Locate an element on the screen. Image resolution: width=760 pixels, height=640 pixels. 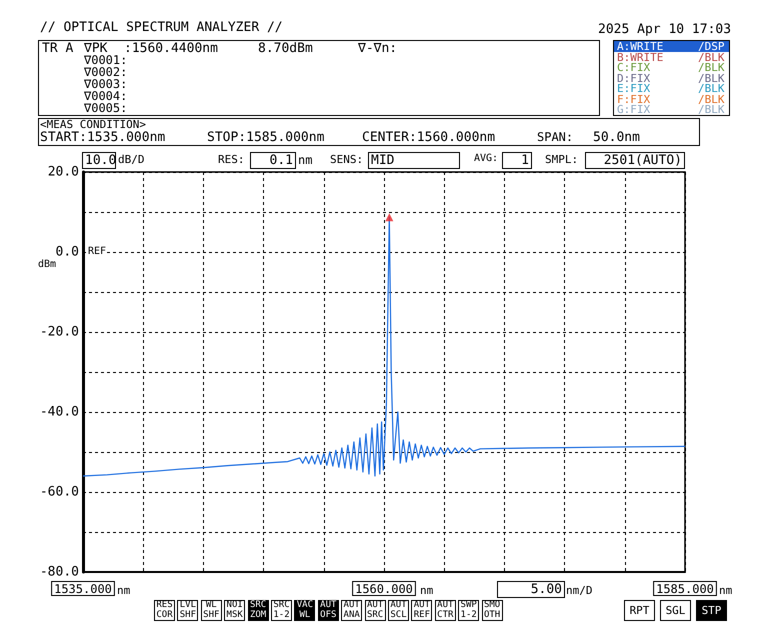
text: SRC ZOM is located at coordinates (258, 610).